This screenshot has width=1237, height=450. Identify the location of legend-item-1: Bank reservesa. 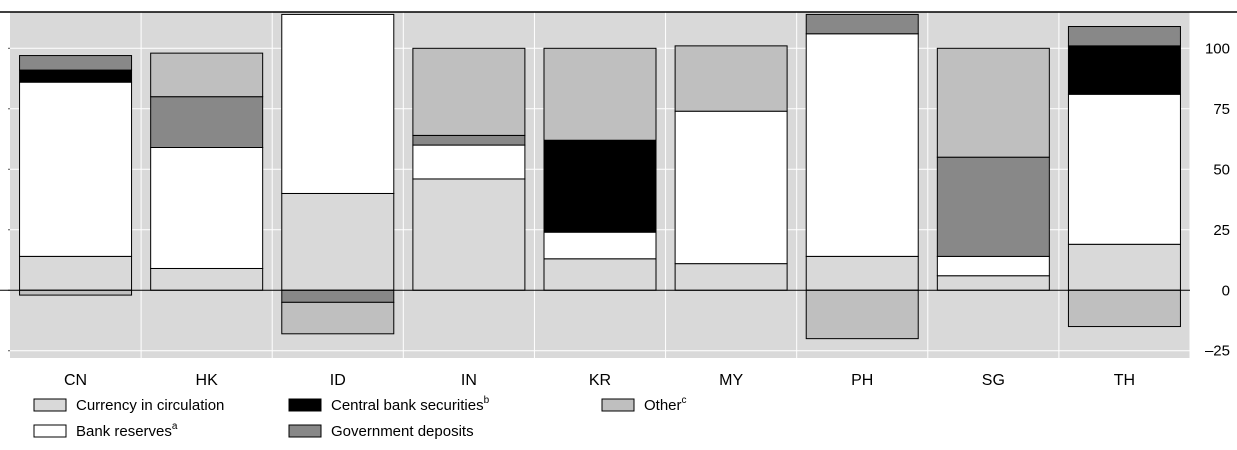
(105, 430).